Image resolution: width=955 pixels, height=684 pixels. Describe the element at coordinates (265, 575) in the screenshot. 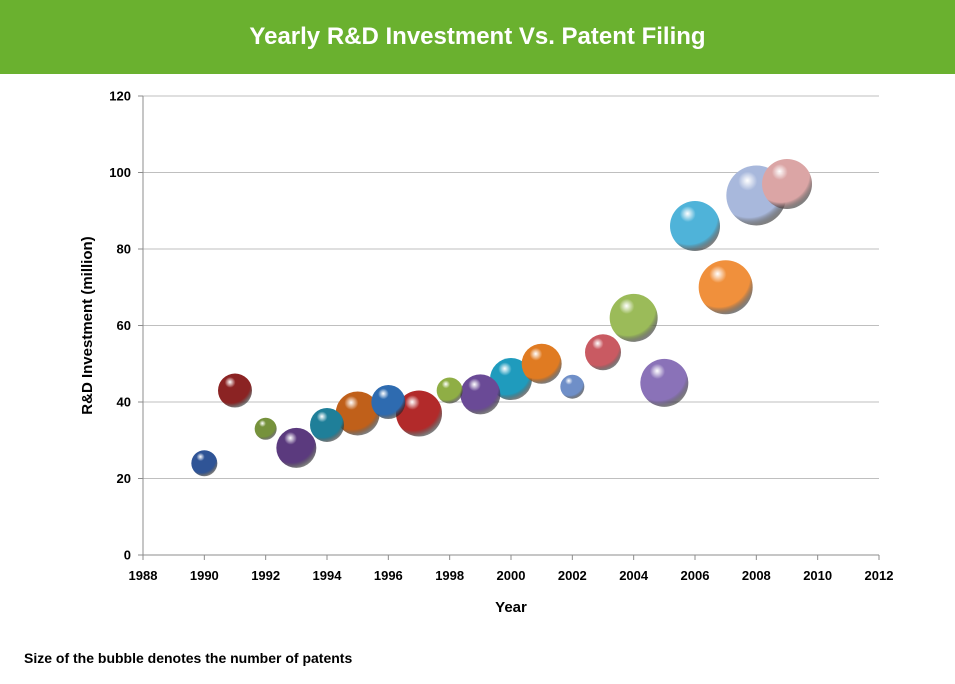

I see `x-tick-label: 1992` at that location.